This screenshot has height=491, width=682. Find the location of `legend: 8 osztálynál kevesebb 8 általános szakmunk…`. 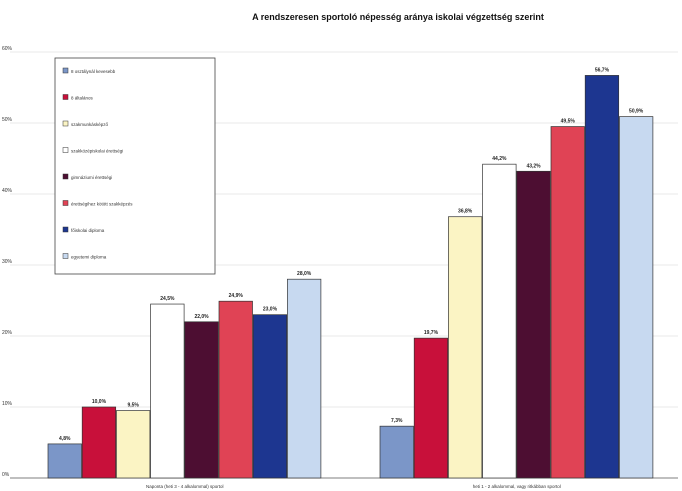

legend: 8 osztálynál kevesebb 8 általános szakmunk… is located at coordinates (135, 166).